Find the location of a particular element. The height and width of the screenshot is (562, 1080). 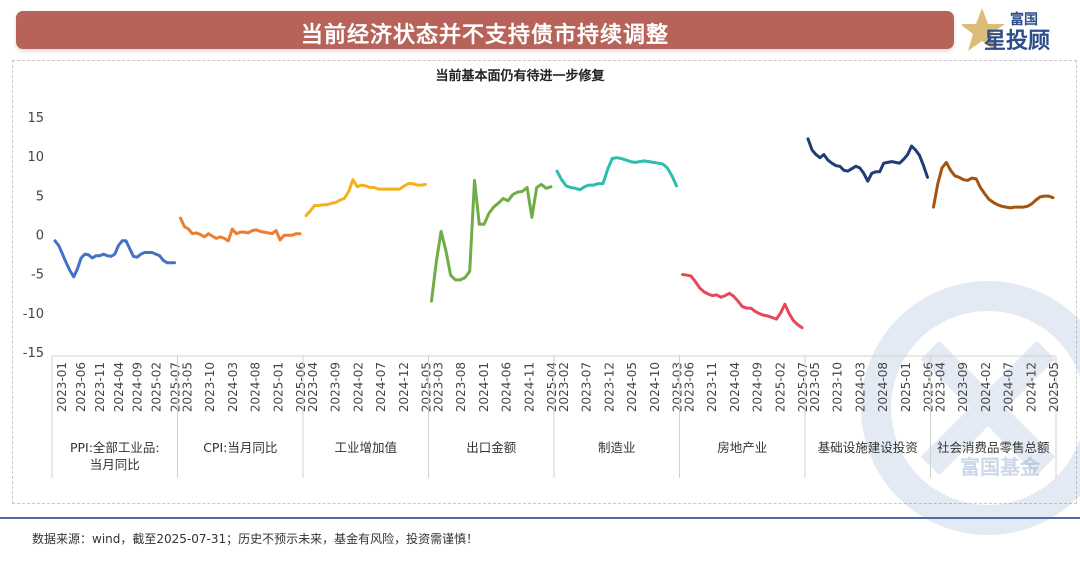

x-tick-label: 2023-08 is located at coordinates (461, 387).